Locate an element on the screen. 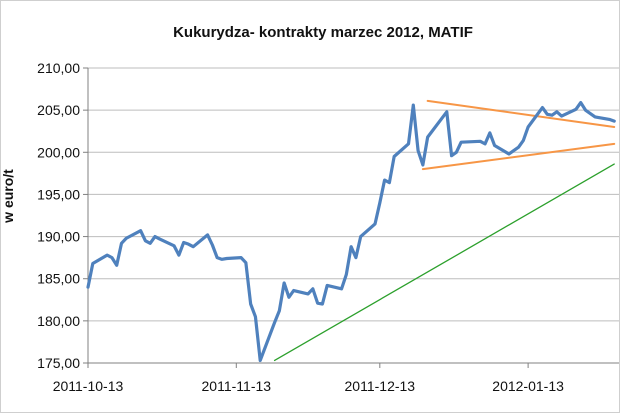 Image resolution: width=620 pixels, height=413 pixels. y-tick-label: 195,00 is located at coordinates (58, 194).